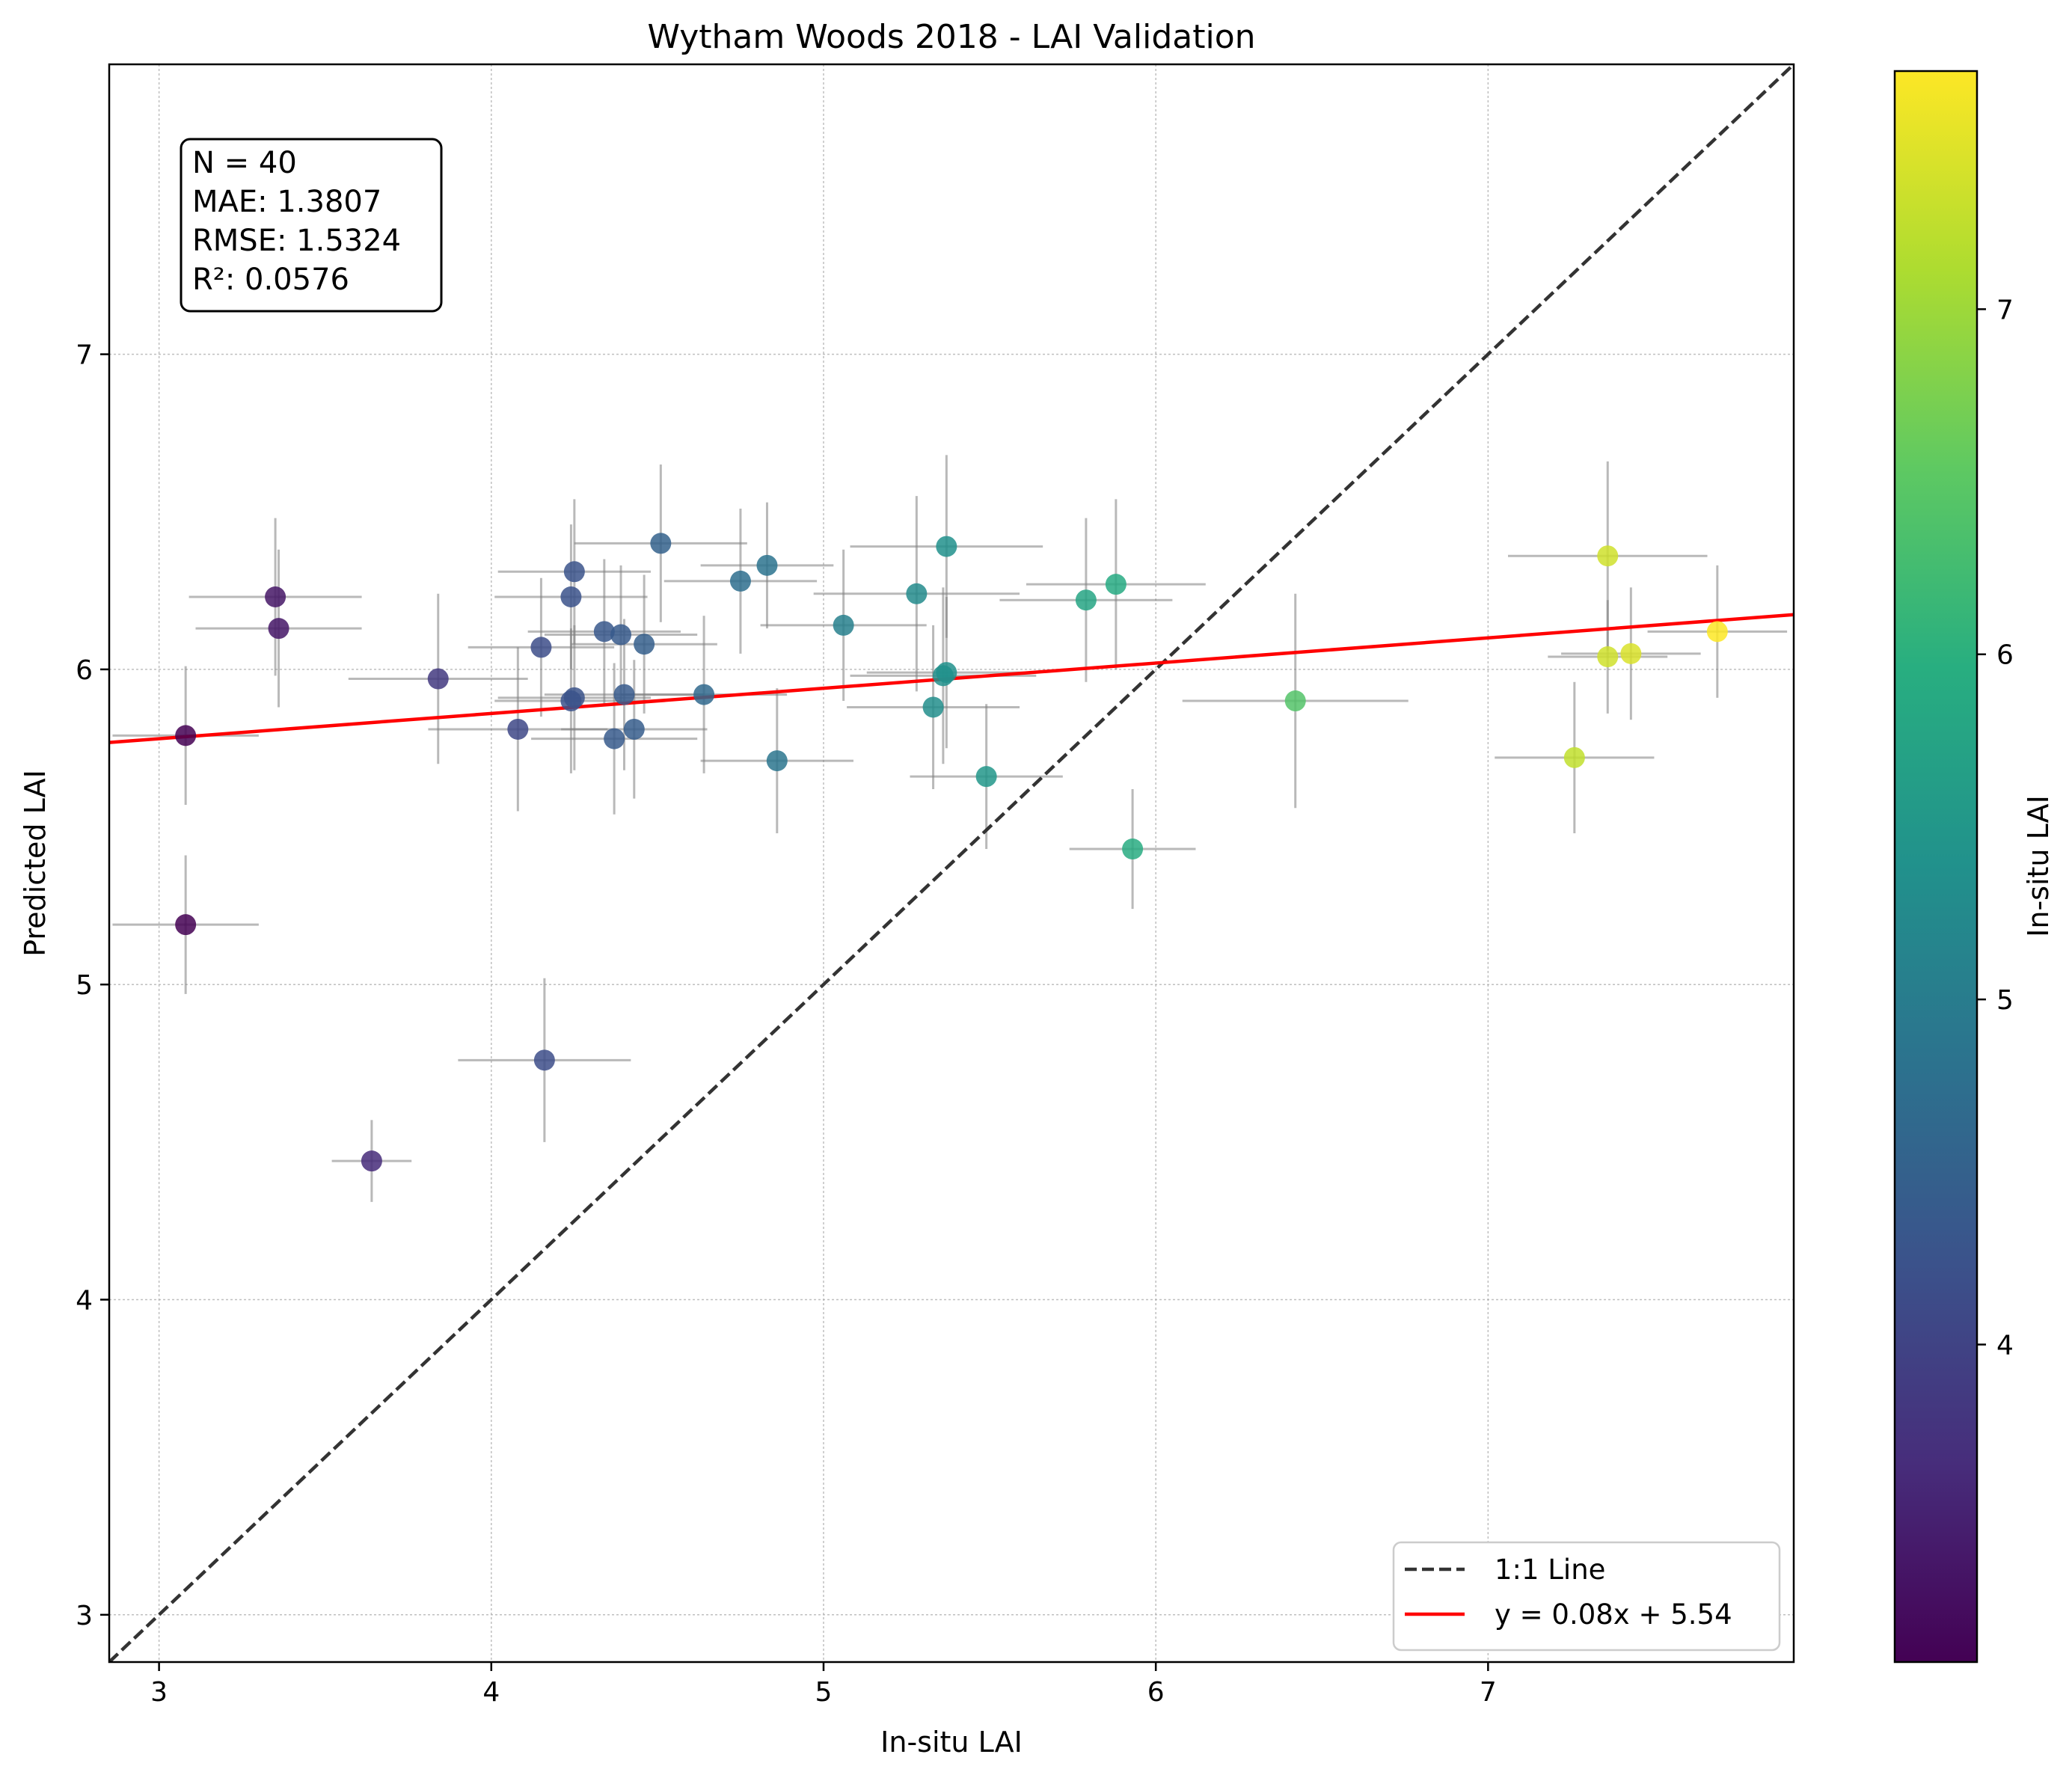  What do you see at coordinates (2038, 866) in the screenshot?
I see `colorbar-label: In-situ LAI` at bounding box center [2038, 866].